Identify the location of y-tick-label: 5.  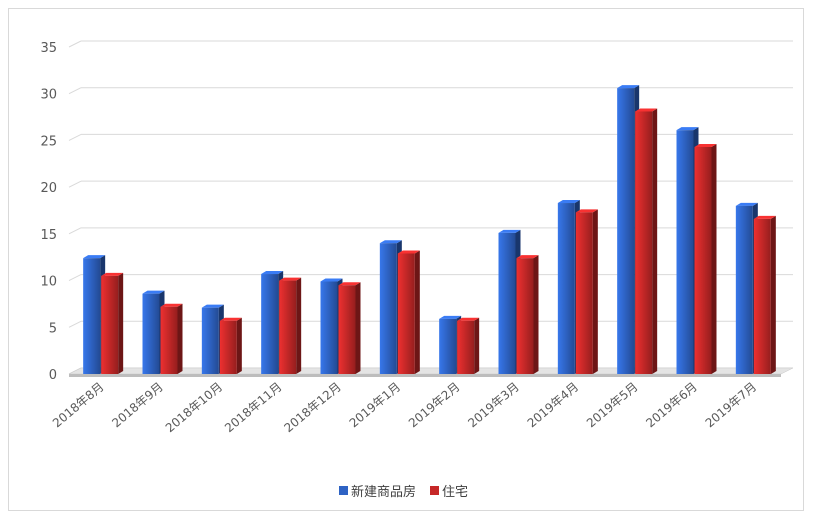
(53, 328).